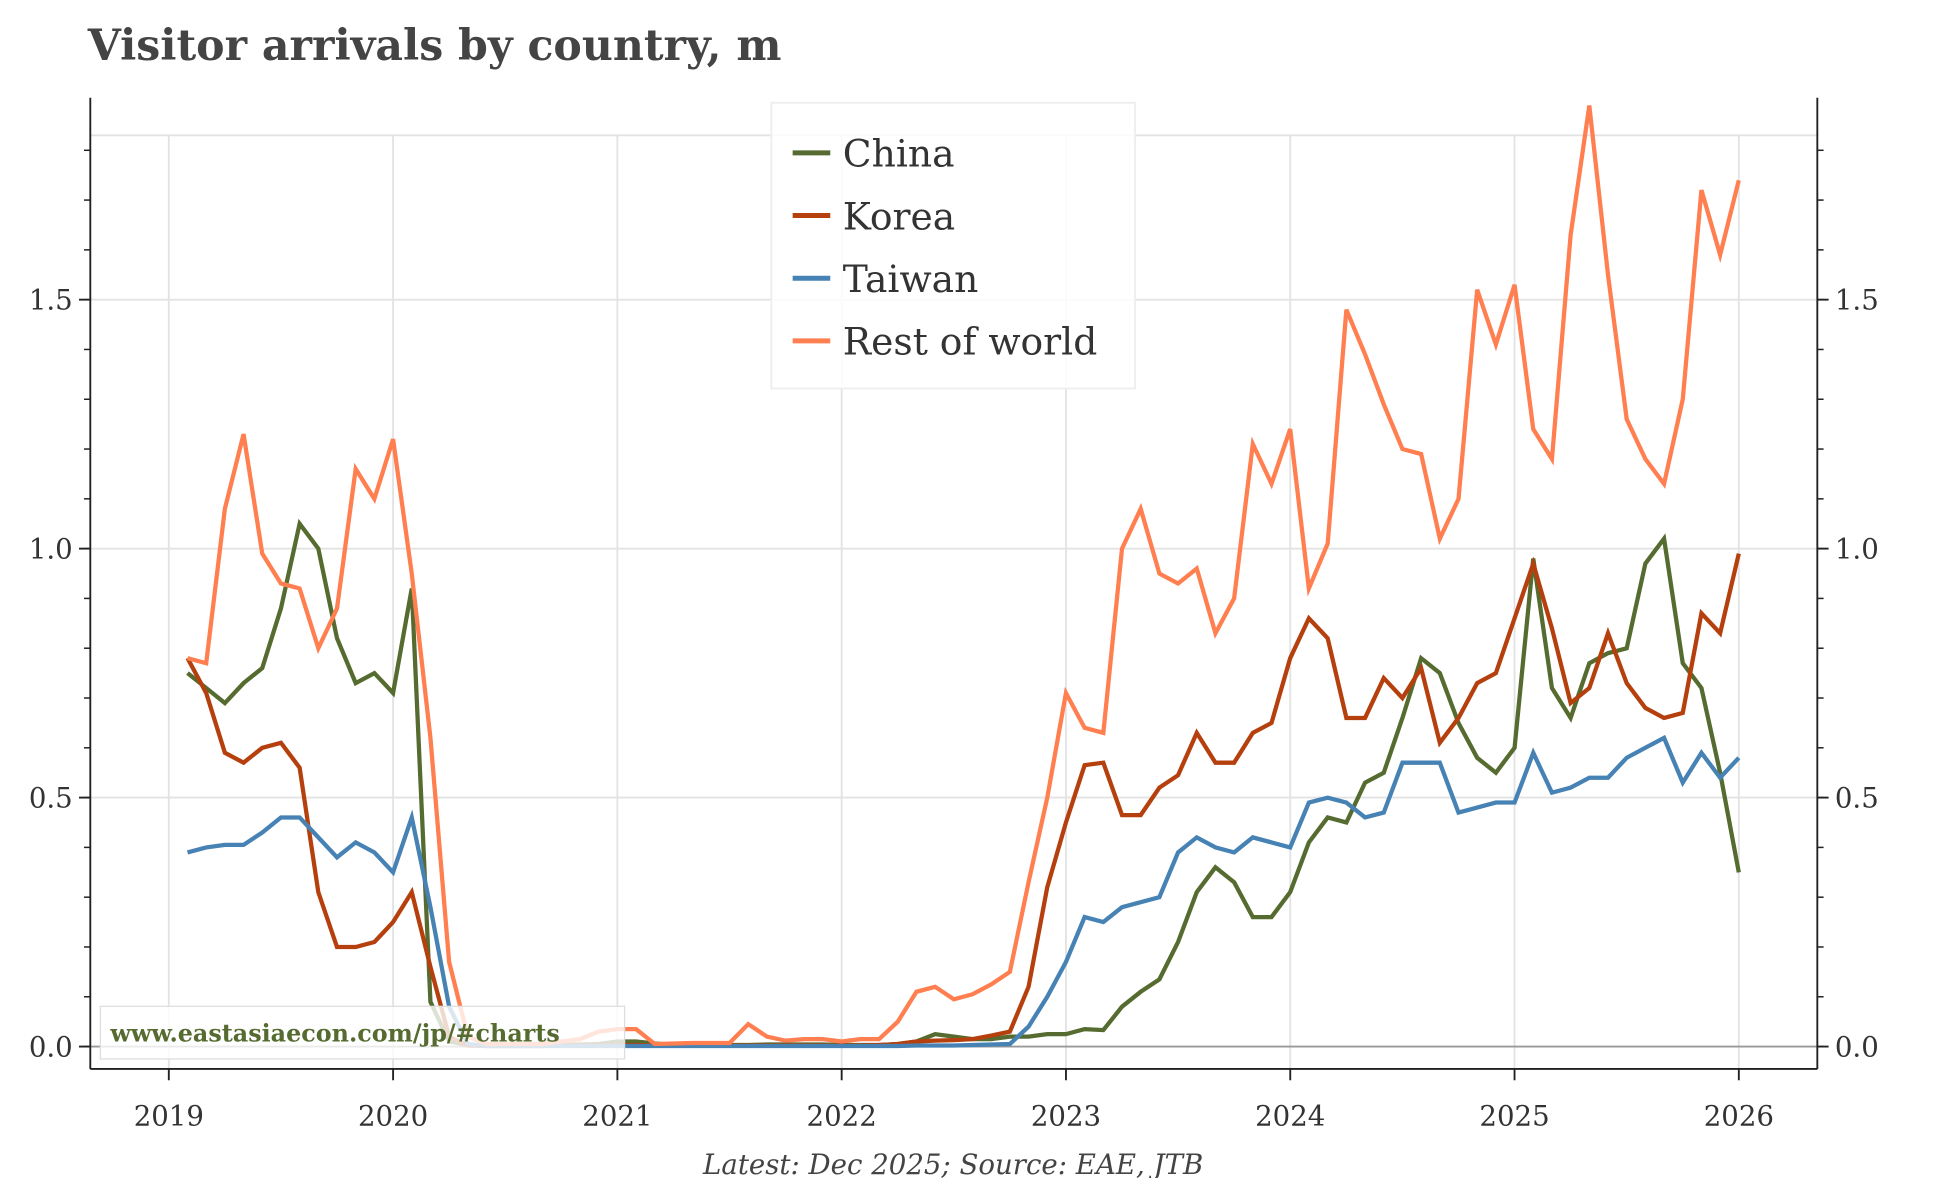  Describe the element at coordinates (169, 1115) in the screenshot. I see `x-tick-label: 2019` at that location.